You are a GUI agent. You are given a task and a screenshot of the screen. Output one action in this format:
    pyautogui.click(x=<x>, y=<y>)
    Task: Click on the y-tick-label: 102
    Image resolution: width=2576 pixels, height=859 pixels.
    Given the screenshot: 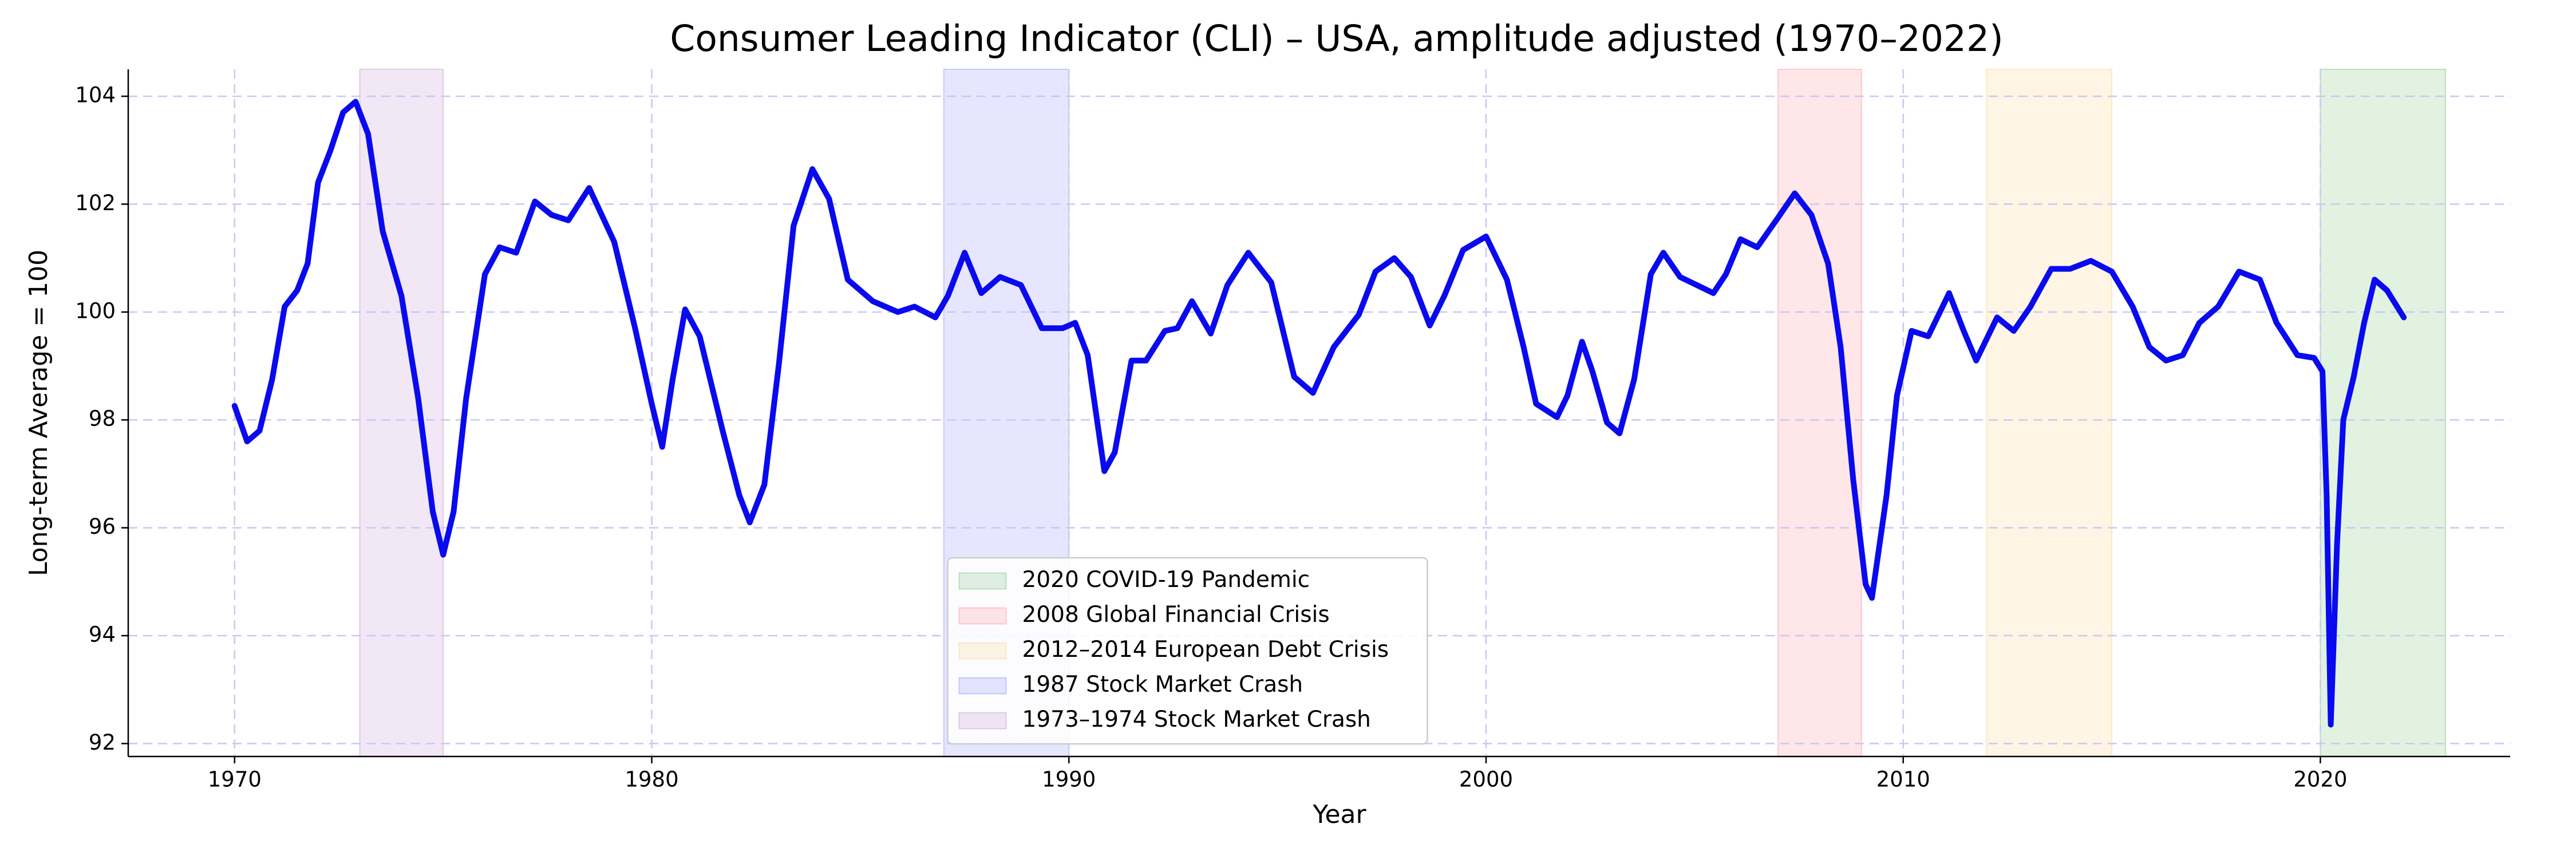 What is the action you would take?
    pyautogui.click(x=95, y=203)
    